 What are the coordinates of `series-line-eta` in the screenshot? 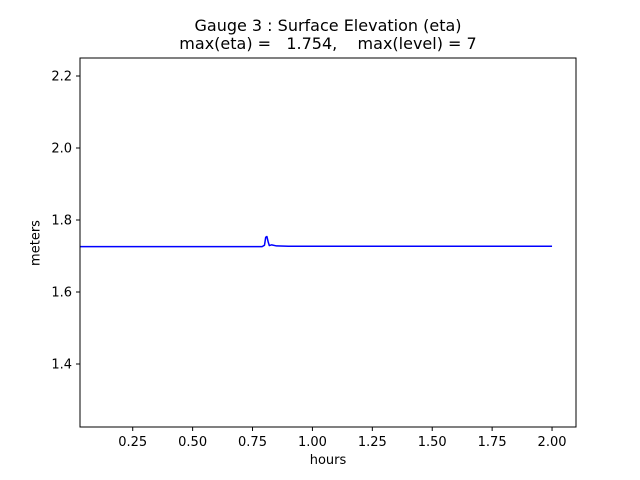 It's located at (316, 241).